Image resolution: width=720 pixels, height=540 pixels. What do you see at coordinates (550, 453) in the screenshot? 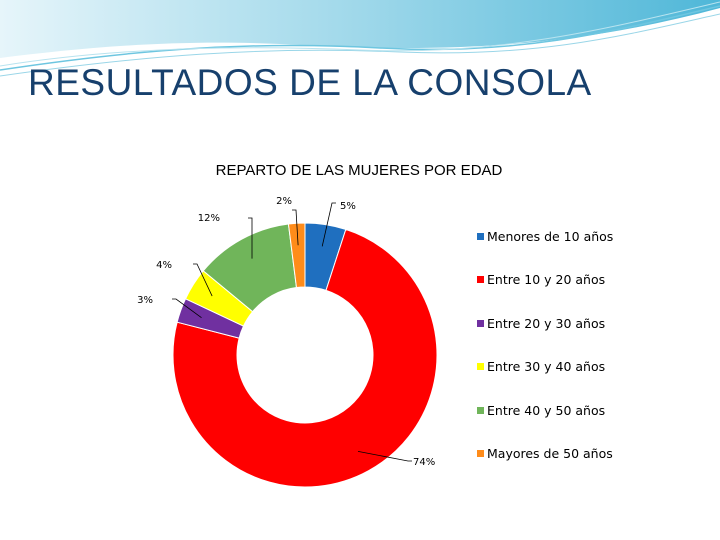
I see `legend-label: Mayores de 50 años` at bounding box center [550, 453].